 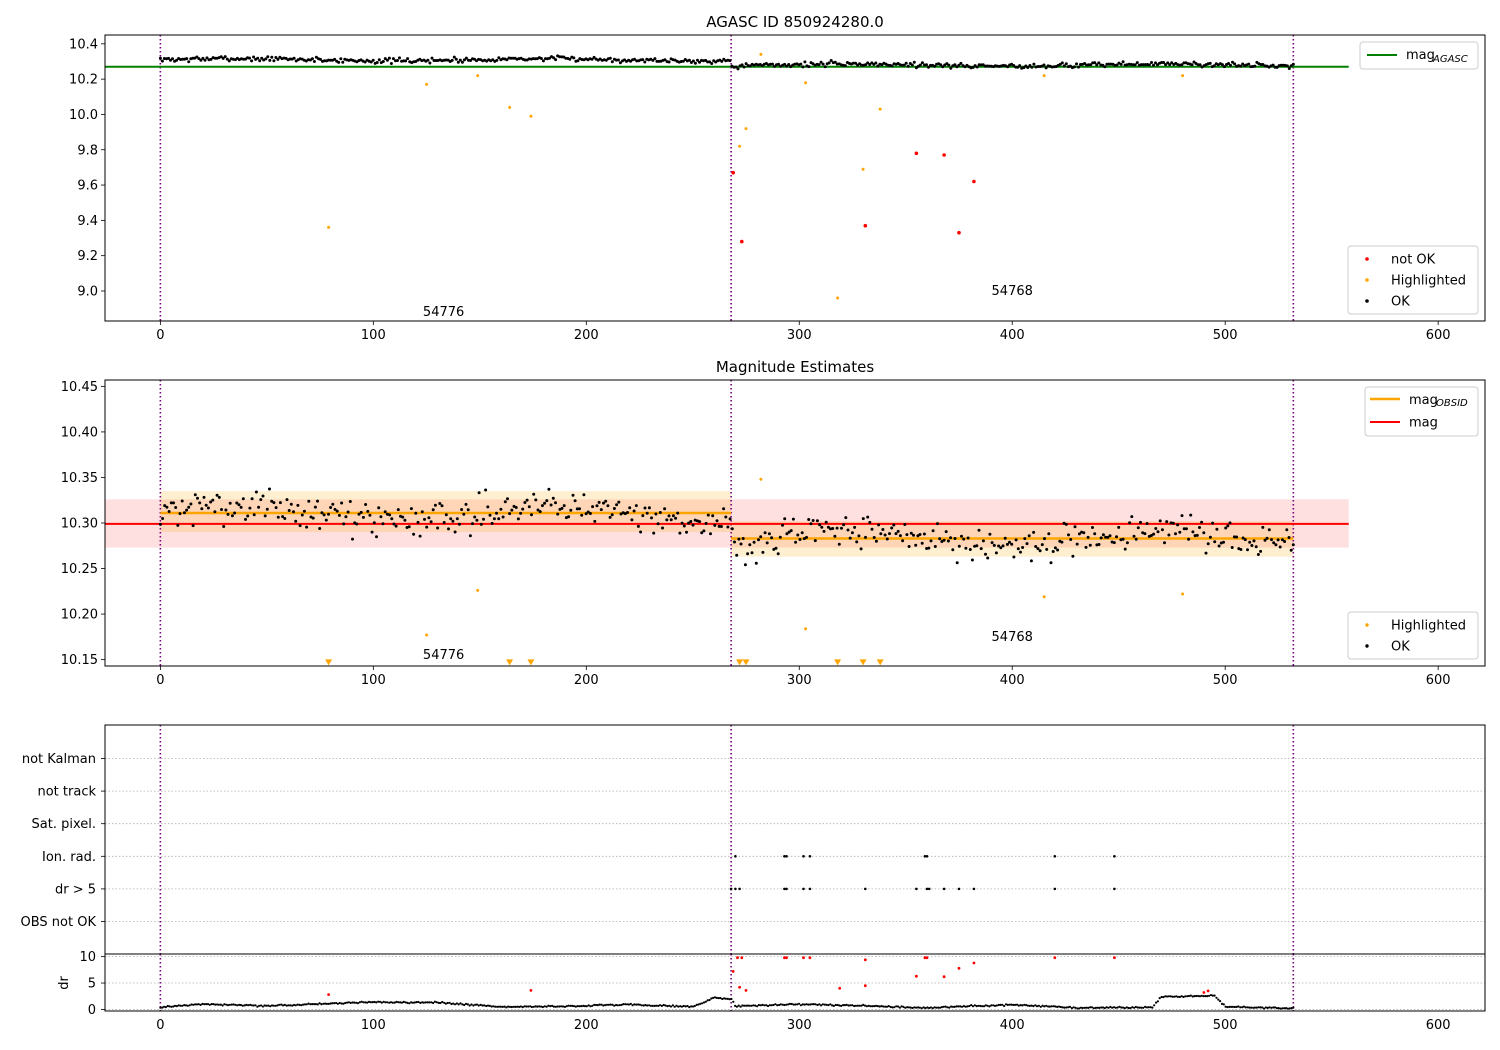 What do you see at coordinates (64, 824) in the screenshot?
I see `flag-row-label: Sat. pixel.` at bounding box center [64, 824].